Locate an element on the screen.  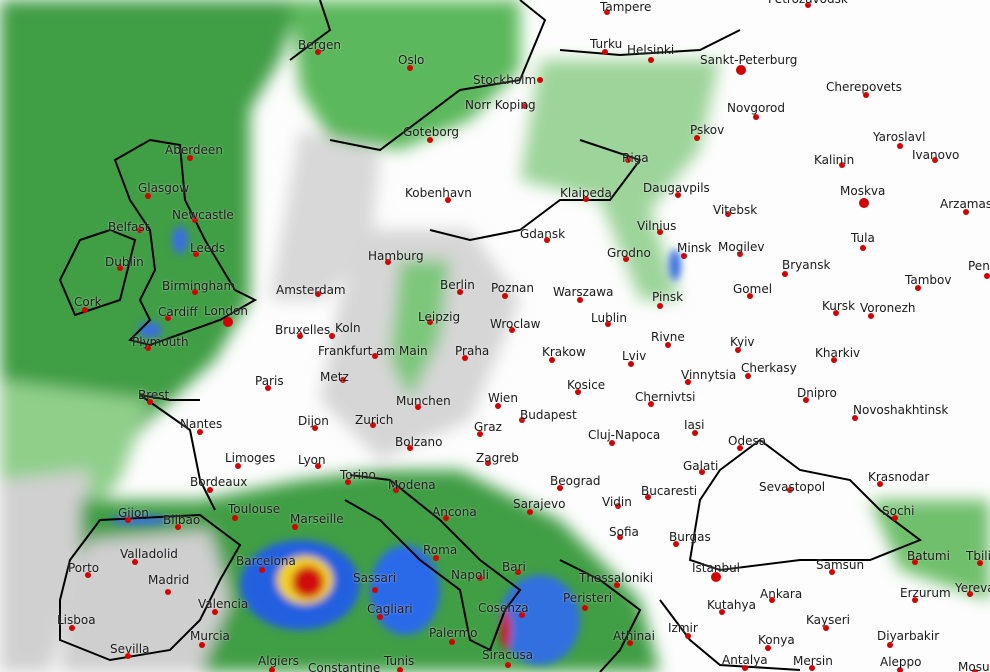
city-label: Birmingham is located at coordinates (199, 286).